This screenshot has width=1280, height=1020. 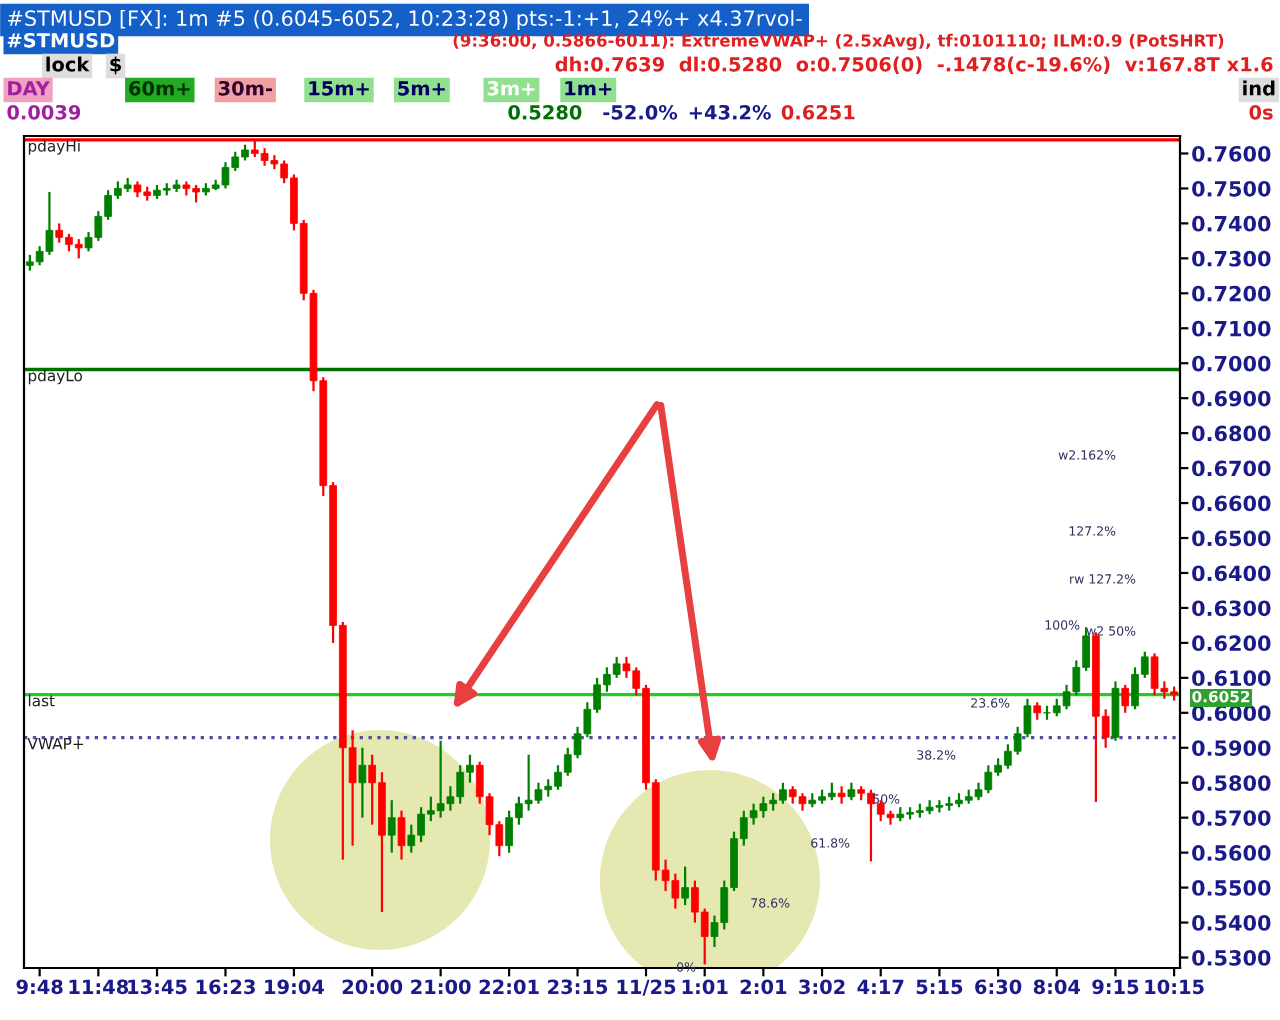 What do you see at coordinates (838, 42) in the screenshot?
I see `chart-subtitle: (9:36:00, 0.5866-6011): ExtremeVWAP+ (2.5xAvg), tf:0101110; ILM:0.9 (PotSHRT)` at bounding box center [838, 42].